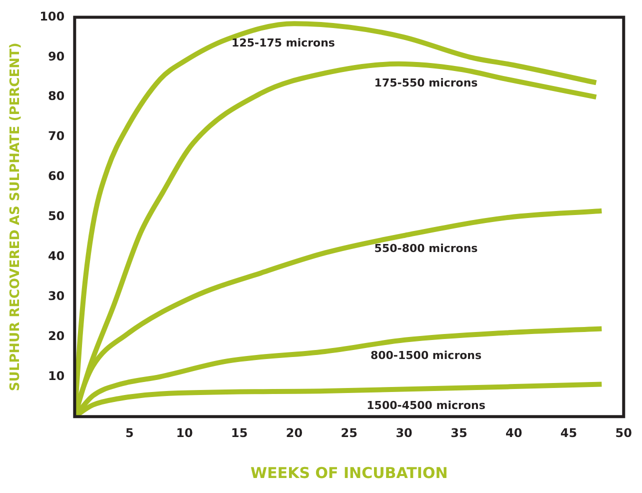  Describe the element at coordinates (56, 255) in the screenshot. I see `y-tick-label: 40` at that location.